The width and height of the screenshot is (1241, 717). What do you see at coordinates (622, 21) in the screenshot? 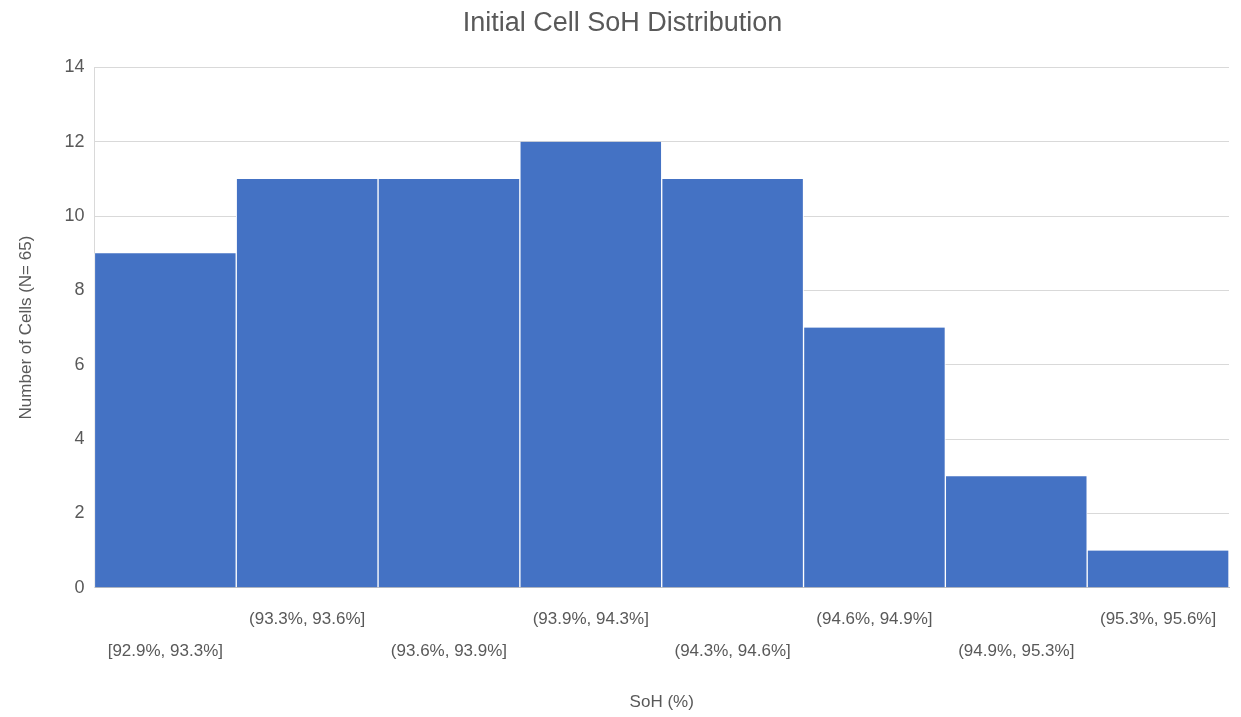
I see `chart-title: Initial Cell SoH Distribution` at bounding box center [622, 21].